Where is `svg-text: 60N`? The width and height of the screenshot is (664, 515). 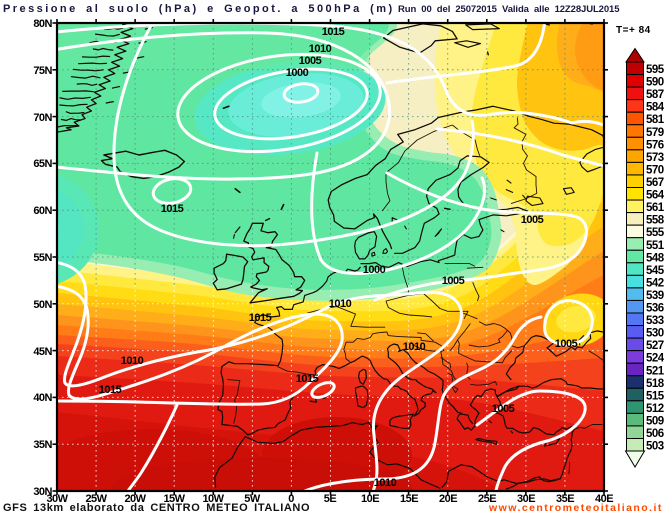 svg-text: 60N is located at coordinates (42, 211).